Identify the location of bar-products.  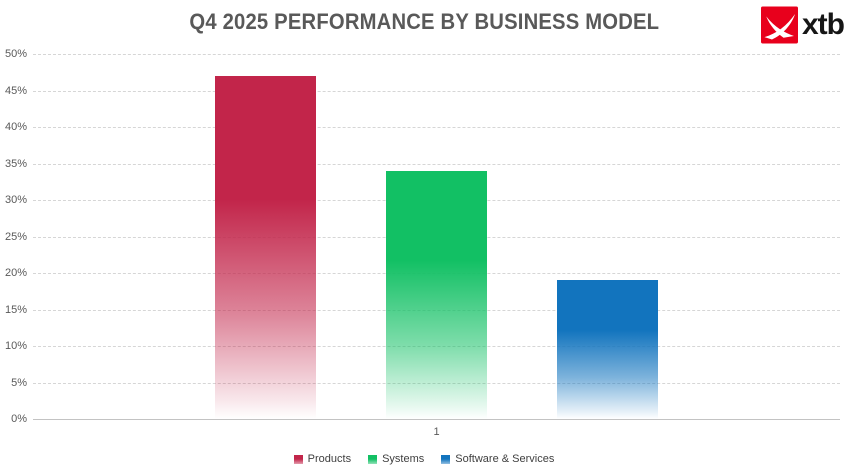
(265, 247).